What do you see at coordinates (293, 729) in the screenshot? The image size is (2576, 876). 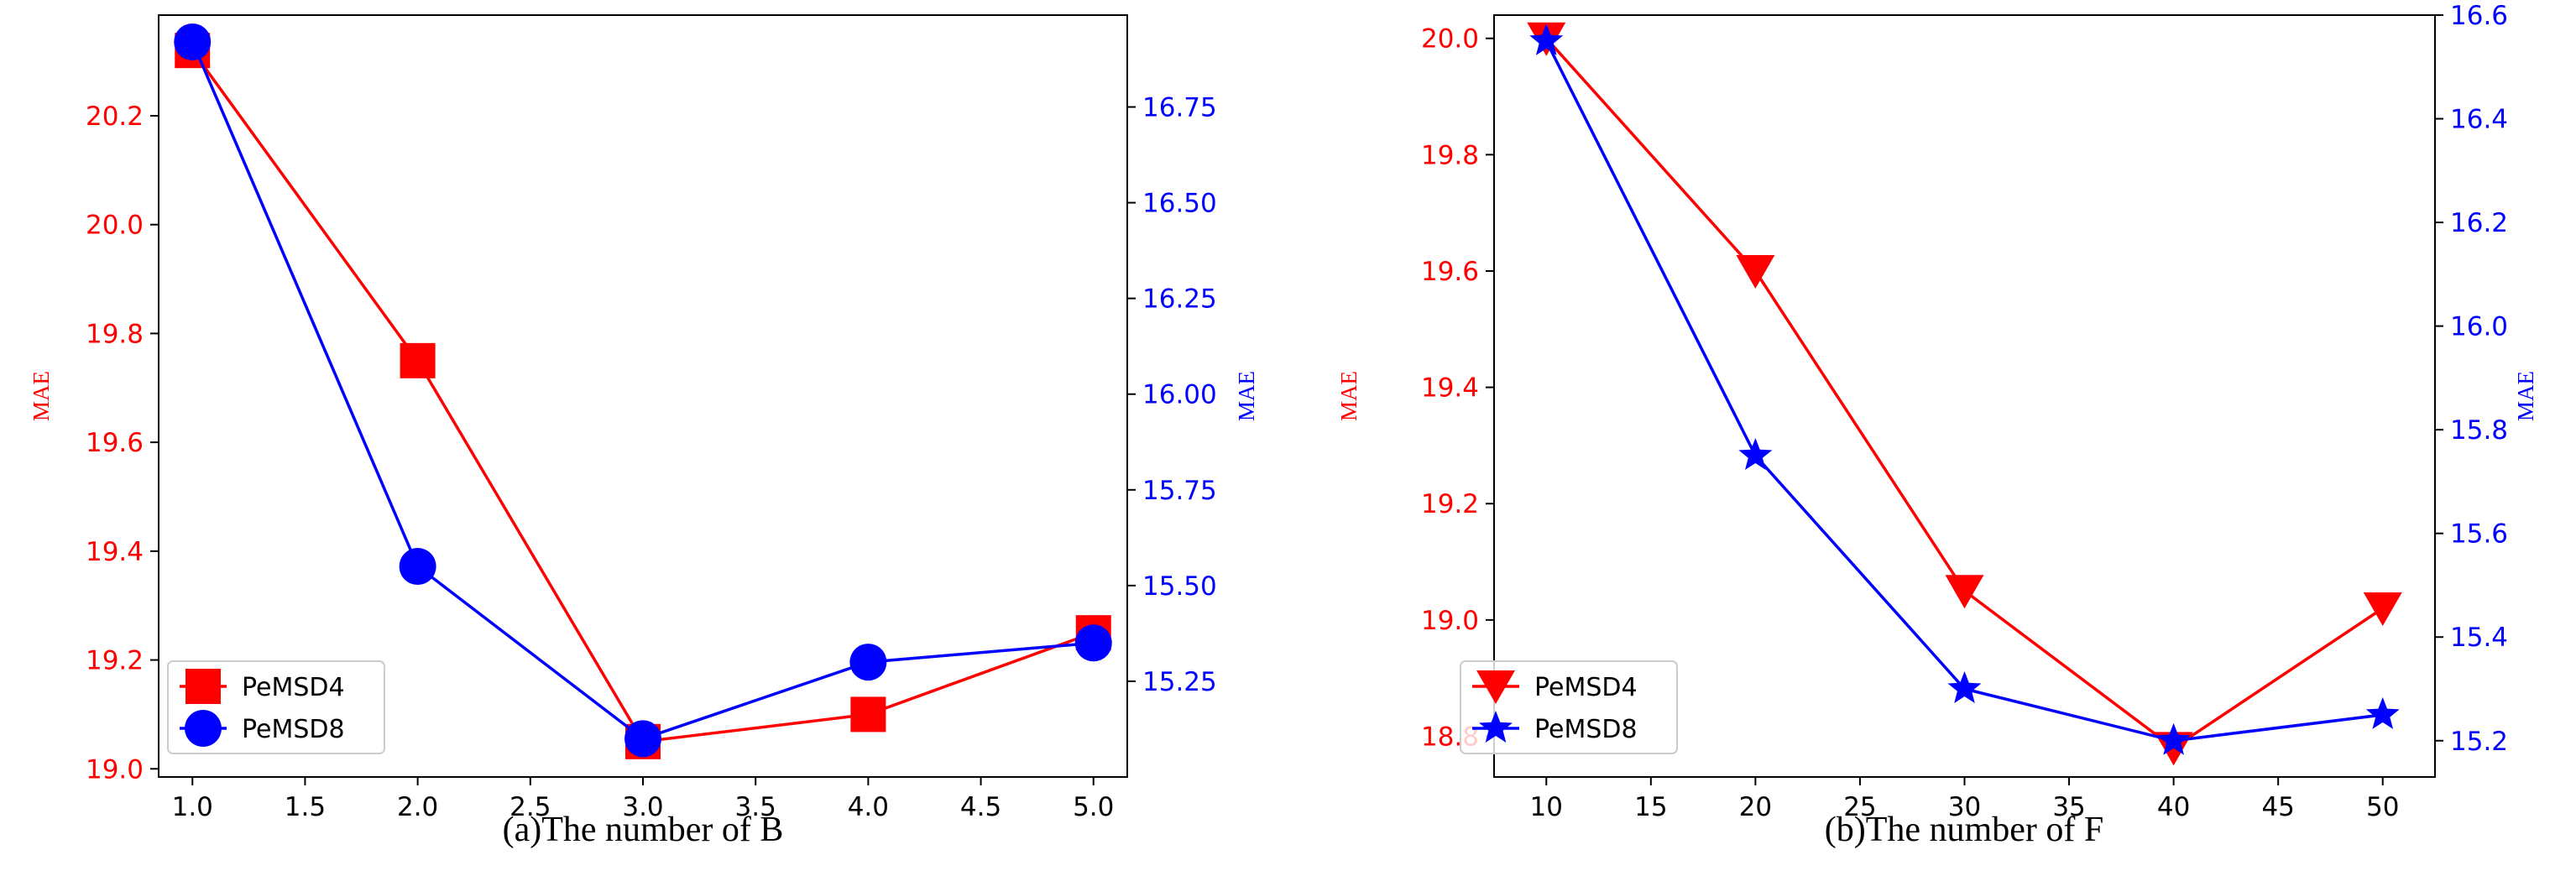 I see `chart-a-legend-label: PeMSD8` at bounding box center [293, 729].